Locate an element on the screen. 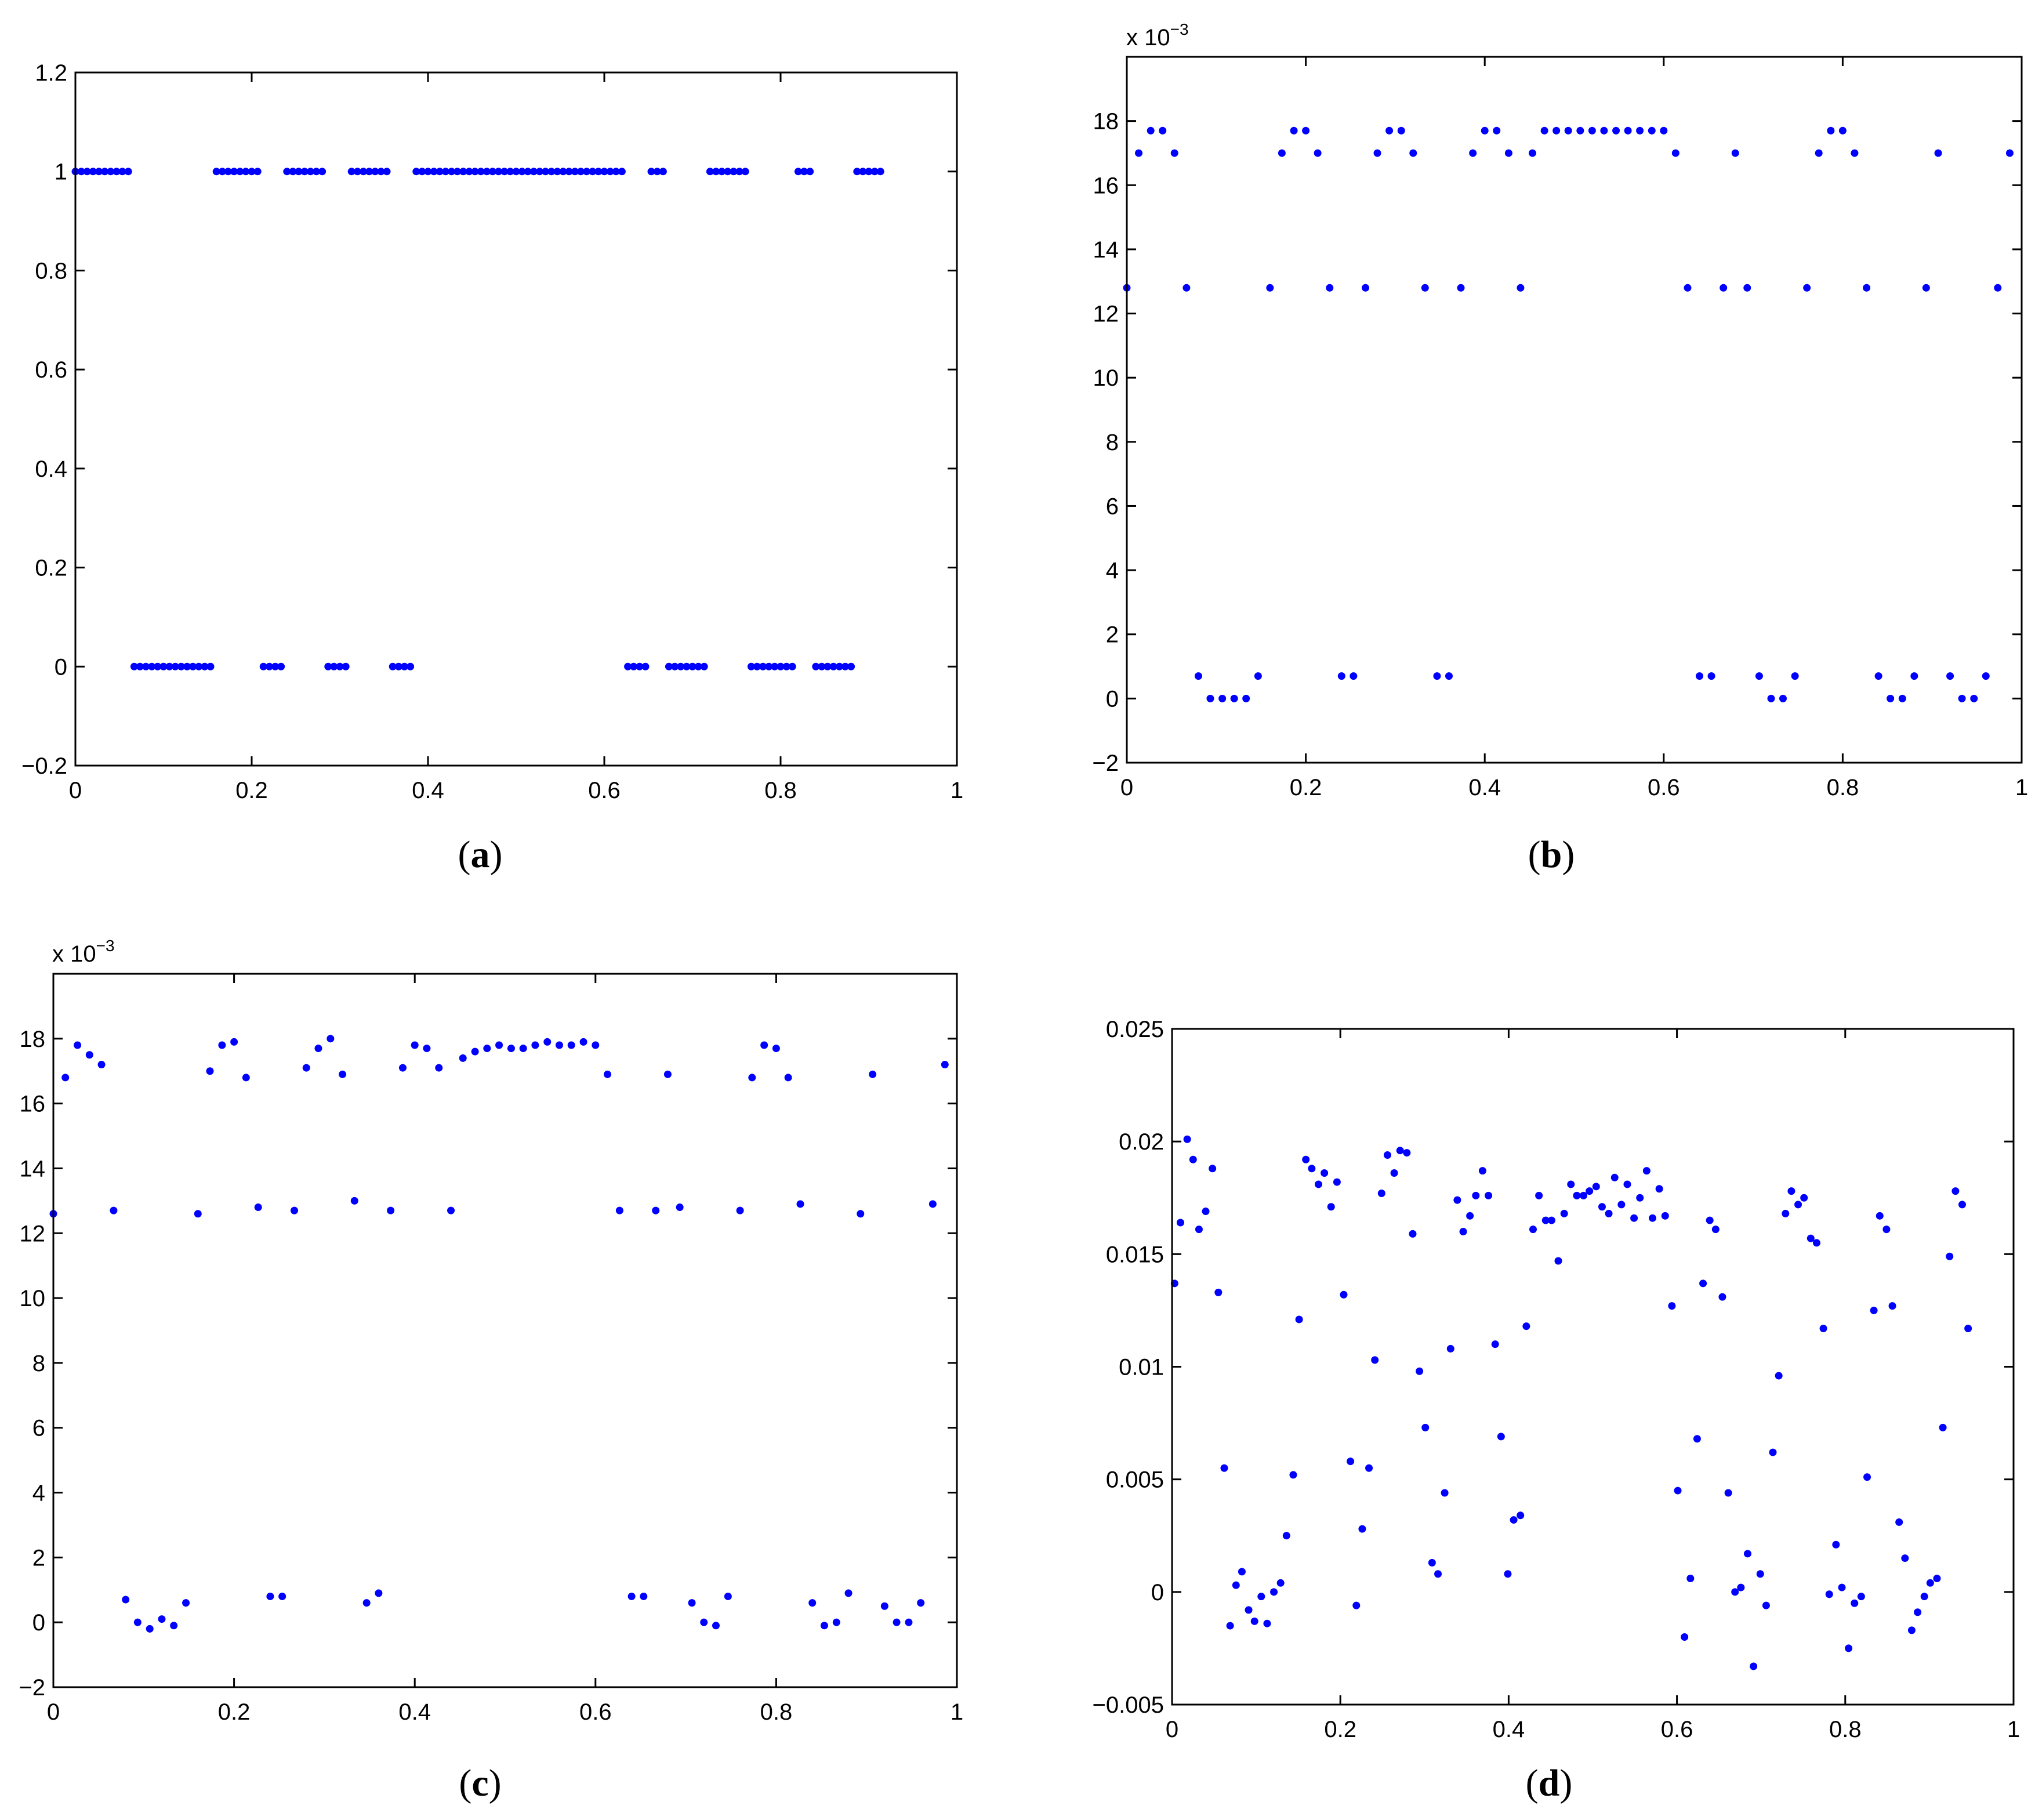 The width and height of the screenshot is (2035, 1820). chart-c-ytick-label: 2 is located at coordinates (39, 1558).